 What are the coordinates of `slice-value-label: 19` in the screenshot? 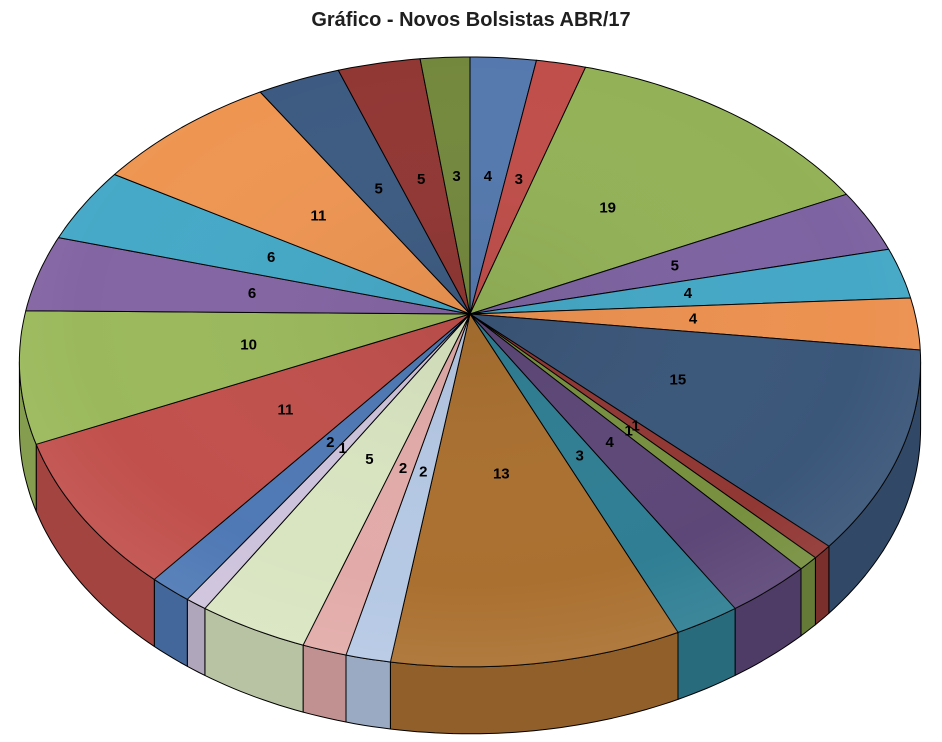 It's located at (607, 208).